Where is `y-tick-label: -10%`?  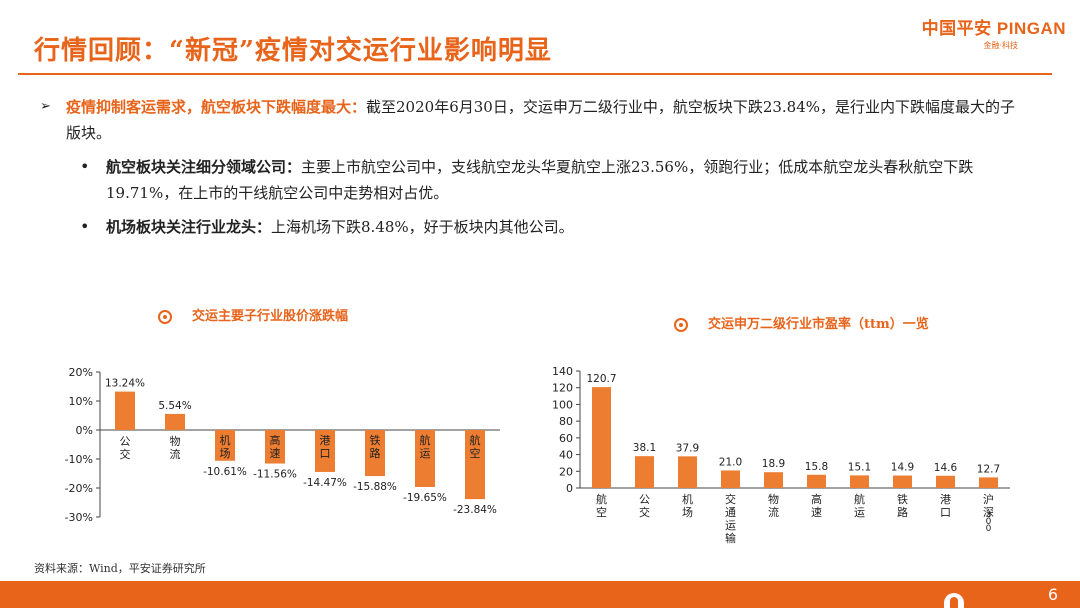 y-tick-label: -10% is located at coordinates (79, 459).